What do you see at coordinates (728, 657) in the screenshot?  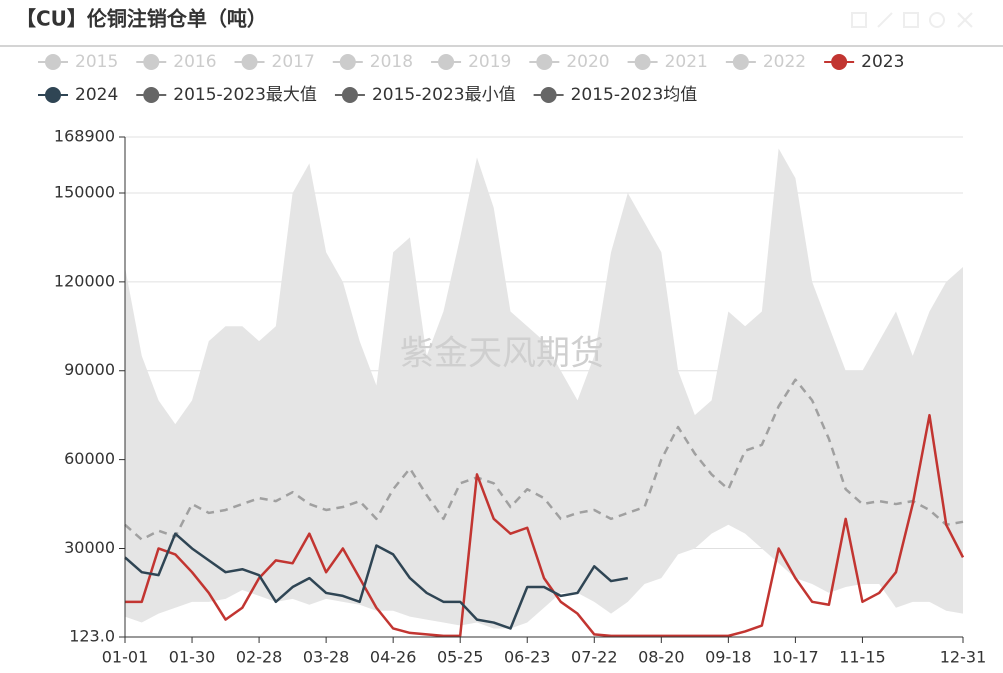 I see `x-tick-label: 09-18` at bounding box center [728, 657].